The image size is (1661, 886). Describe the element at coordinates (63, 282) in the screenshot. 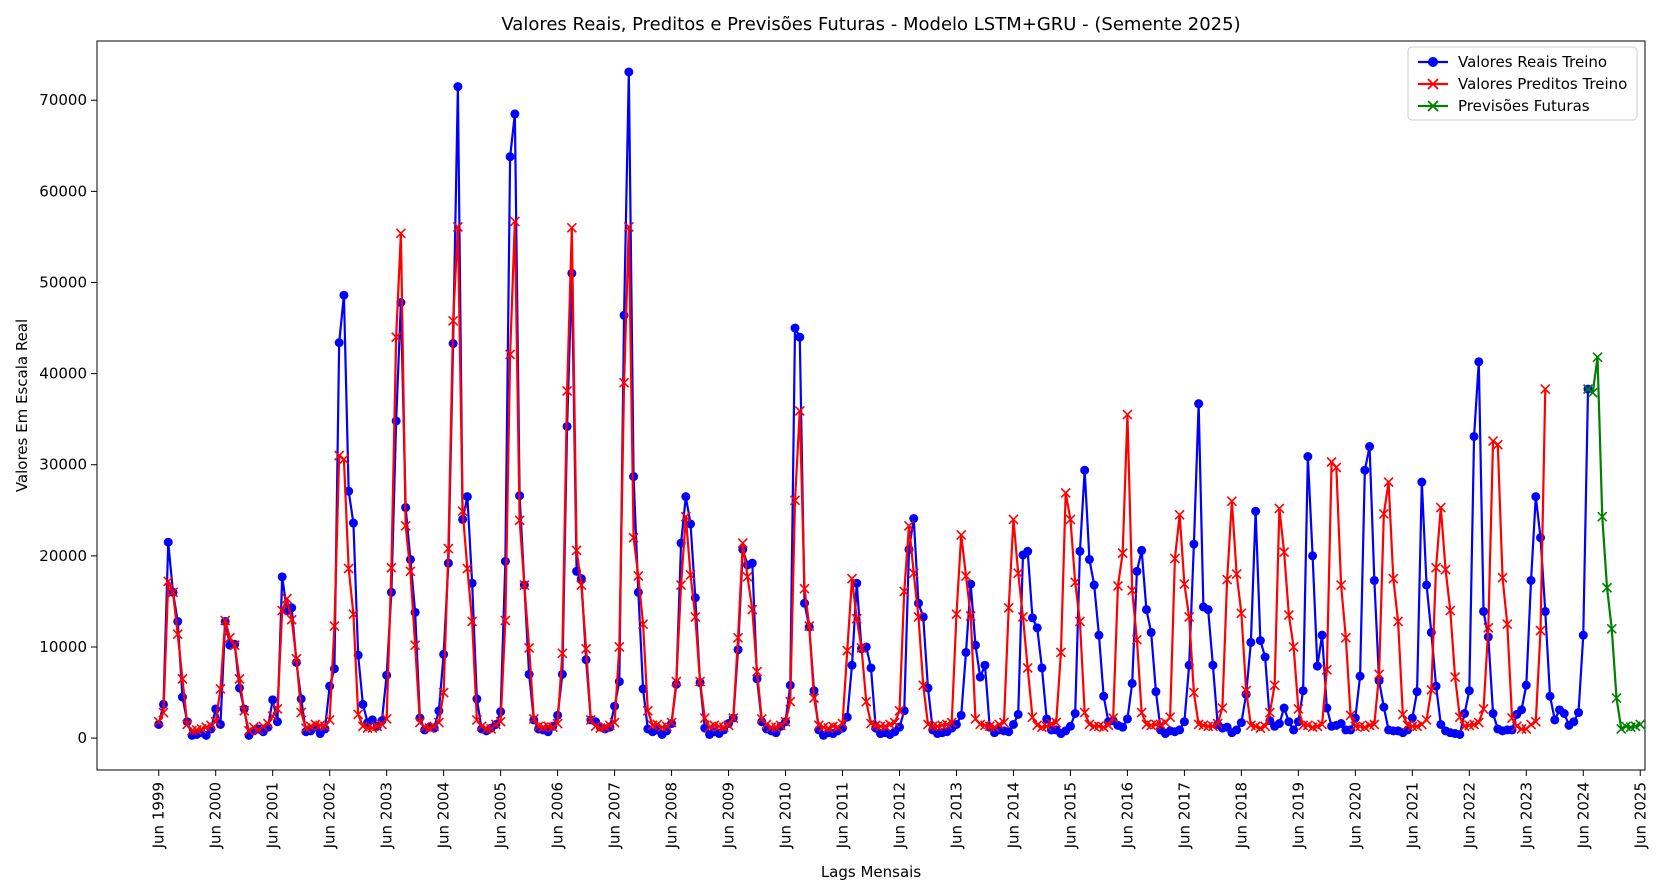

I see `y-tick-label: 50000` at that location.